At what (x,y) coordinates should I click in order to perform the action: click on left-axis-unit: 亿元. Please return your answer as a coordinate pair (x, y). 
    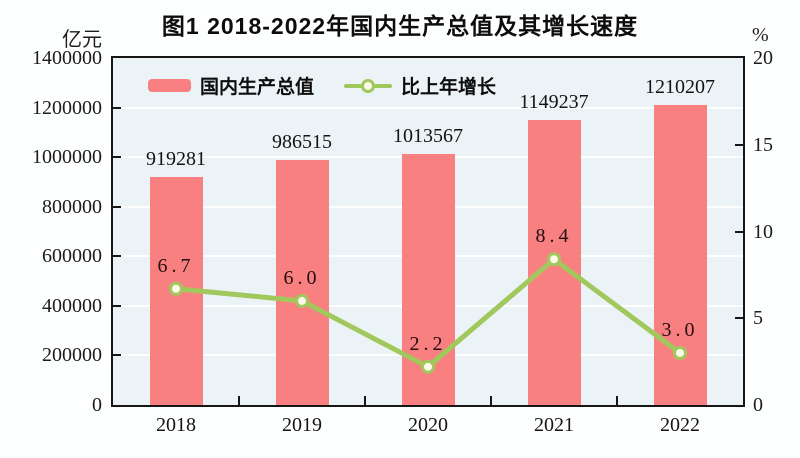
    Looking at the image, I should click on (82, 40).